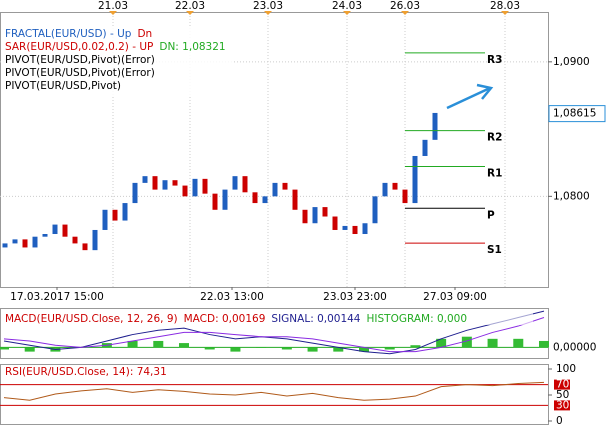 Image resolution: width=610 pixels, height=427 pixels. I want to click on legend-text: SAR(EUR/USD,0.02,0.2) - UP, so click(79, 47).